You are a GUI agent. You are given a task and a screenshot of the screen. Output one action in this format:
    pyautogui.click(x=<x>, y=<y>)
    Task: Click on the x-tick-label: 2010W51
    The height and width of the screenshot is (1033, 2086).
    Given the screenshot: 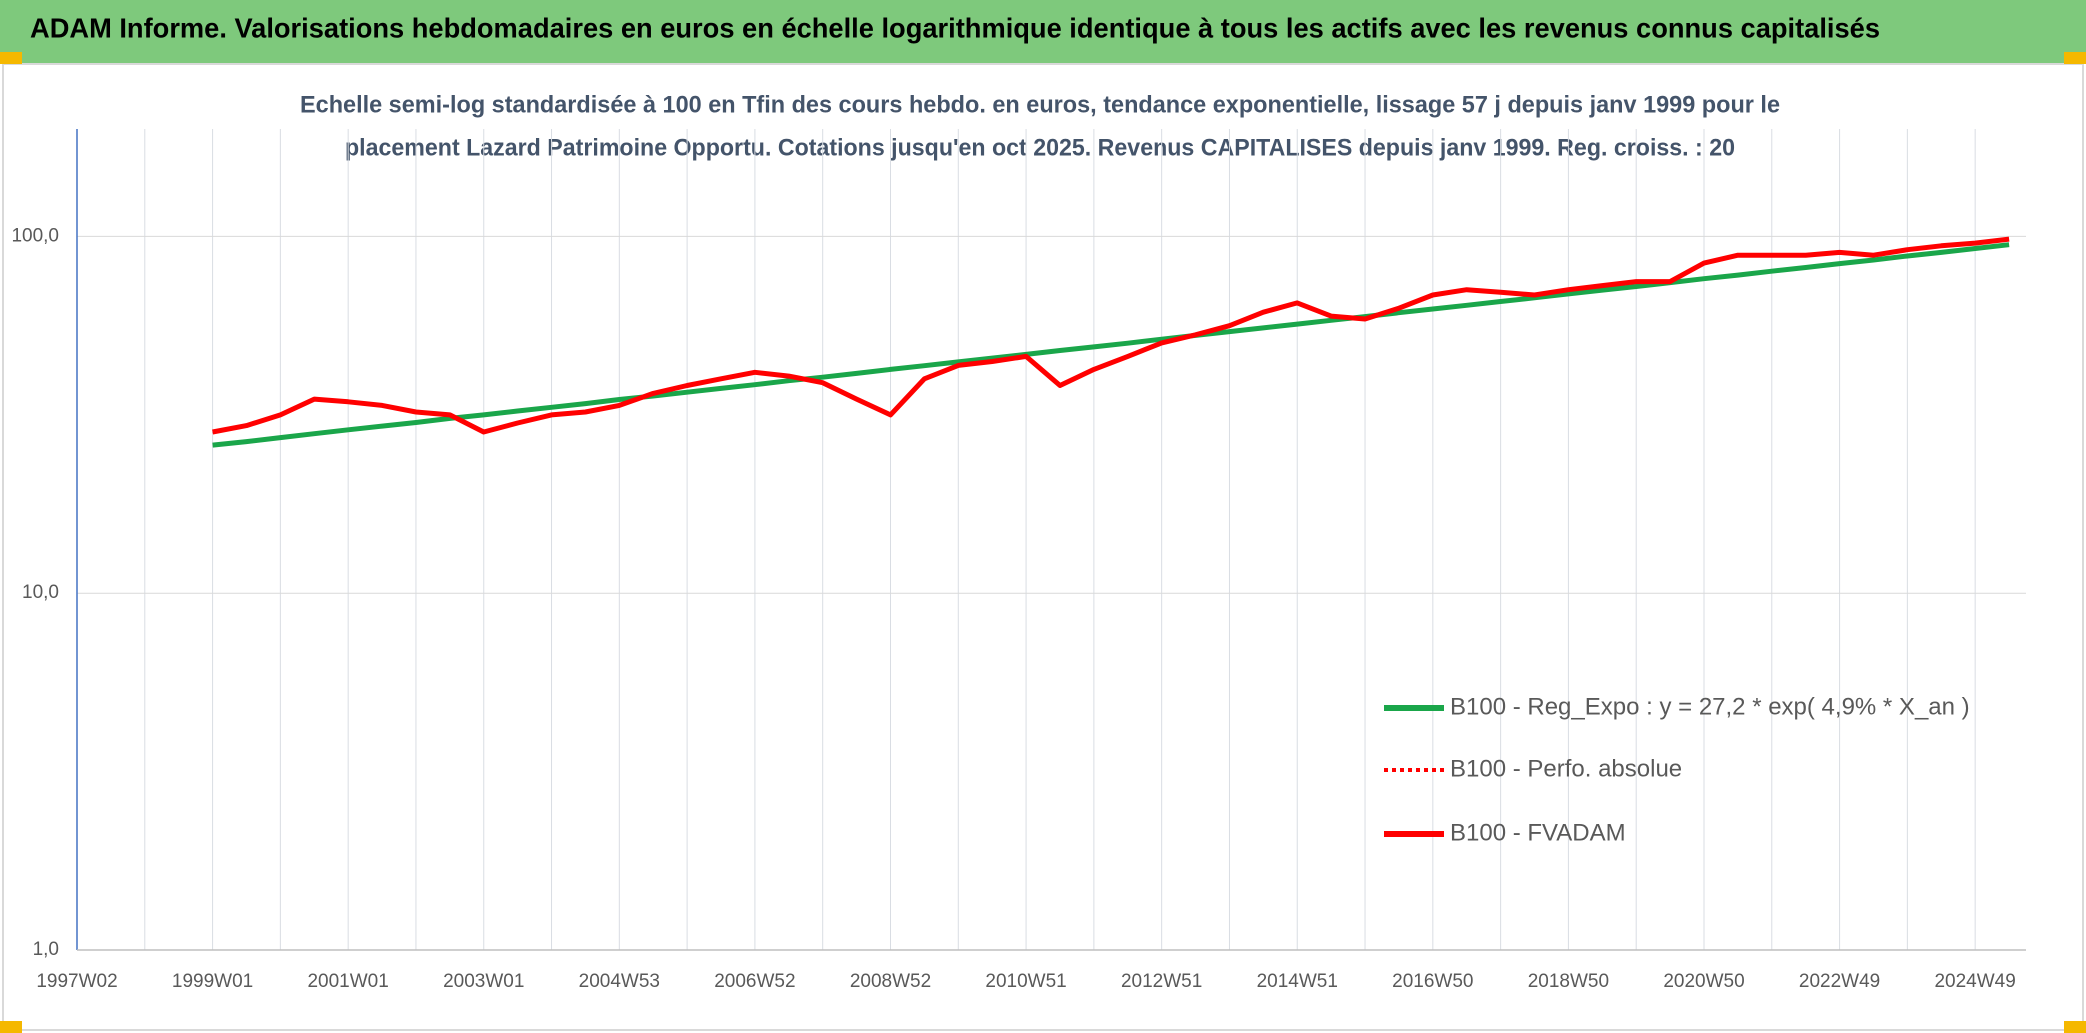 What is the action you would take?
    pyautogui.click(x=1025, y=981)
    